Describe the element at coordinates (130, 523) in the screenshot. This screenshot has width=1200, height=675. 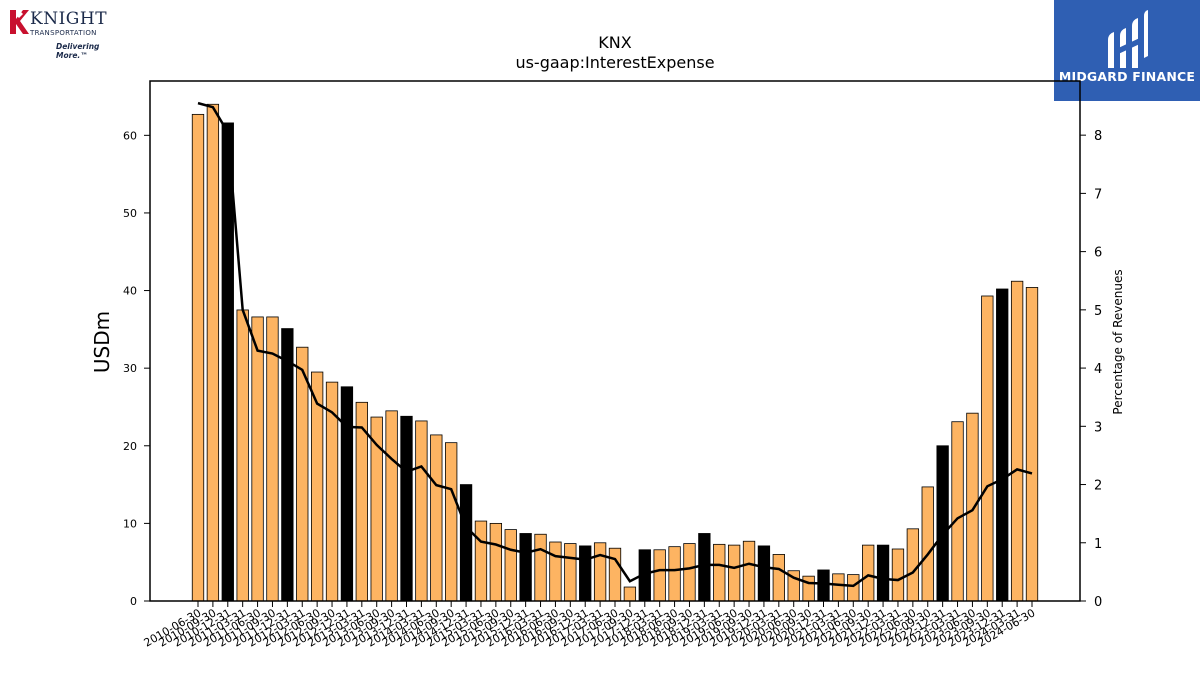
I see `y-tick-label: 10` at that location.